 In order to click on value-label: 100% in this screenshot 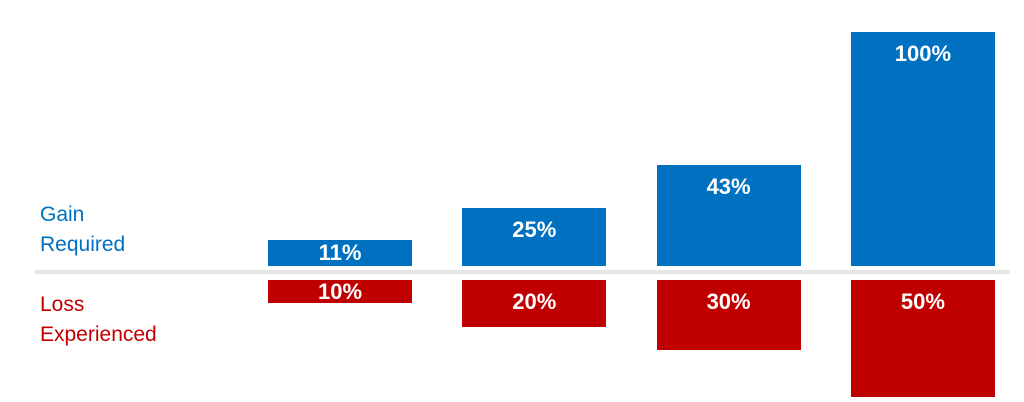, I will do `click(923, 53)`.